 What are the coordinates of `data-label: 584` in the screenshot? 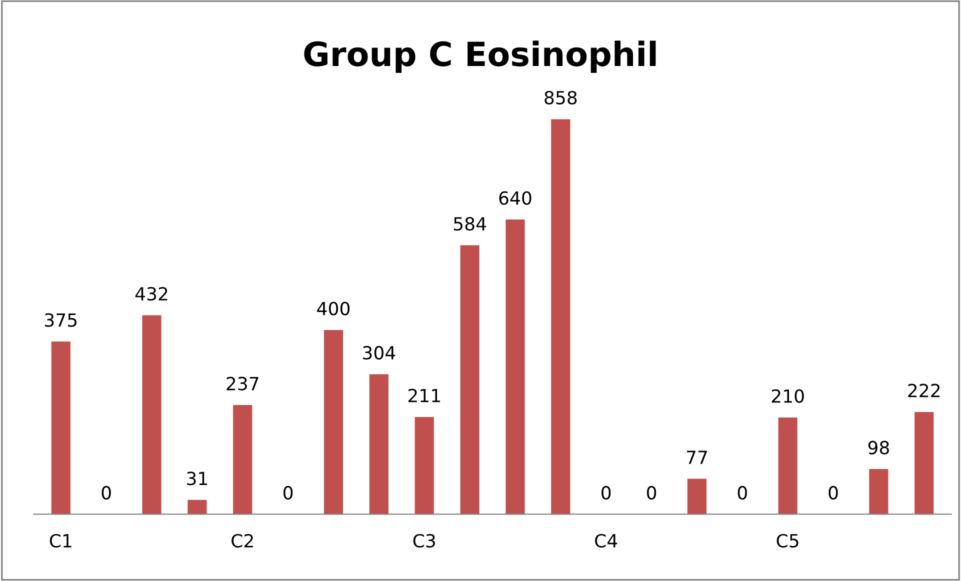 It's located at (470, 224).